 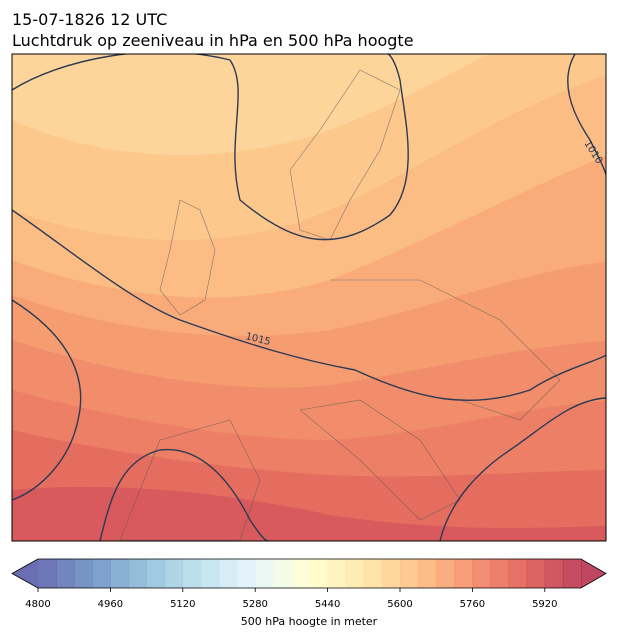 I want to click on colorbar-tick-label: 5120, so click(x=182, y=604).